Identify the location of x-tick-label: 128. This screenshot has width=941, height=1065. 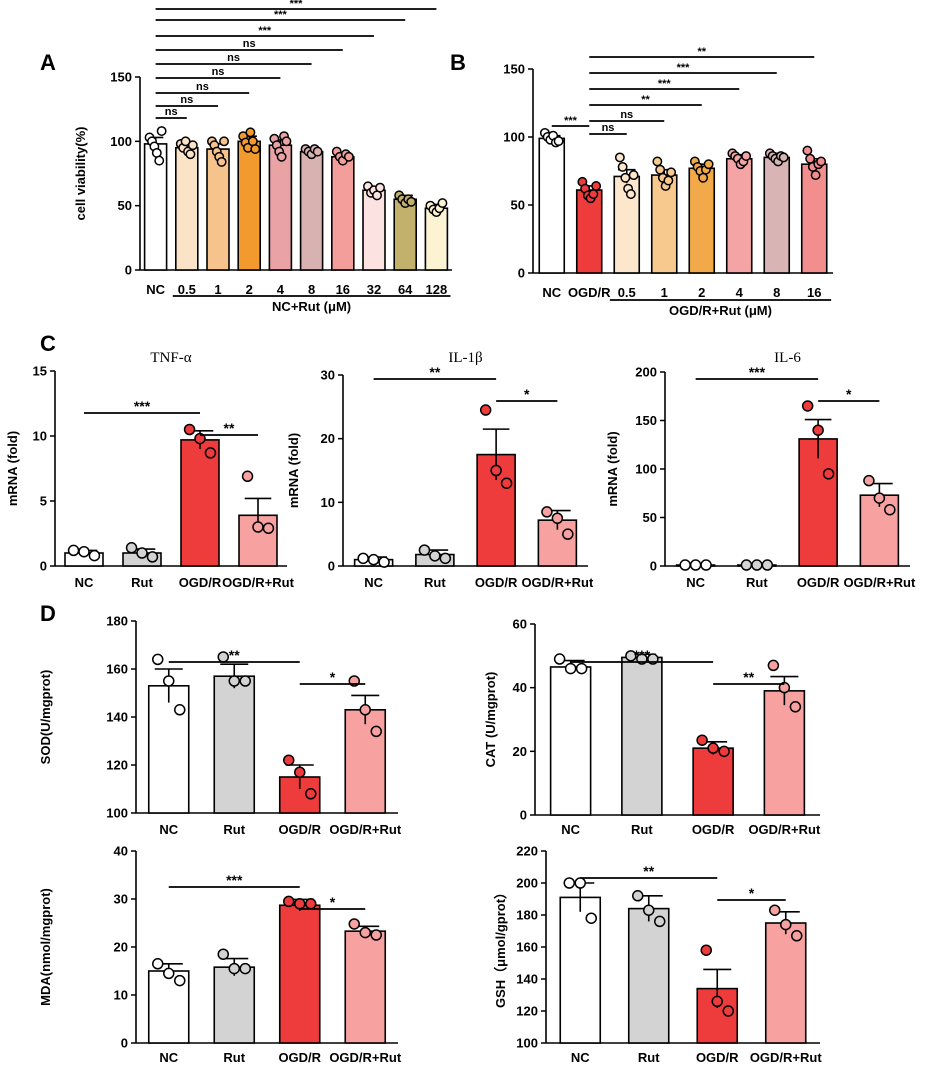
(437, 289).